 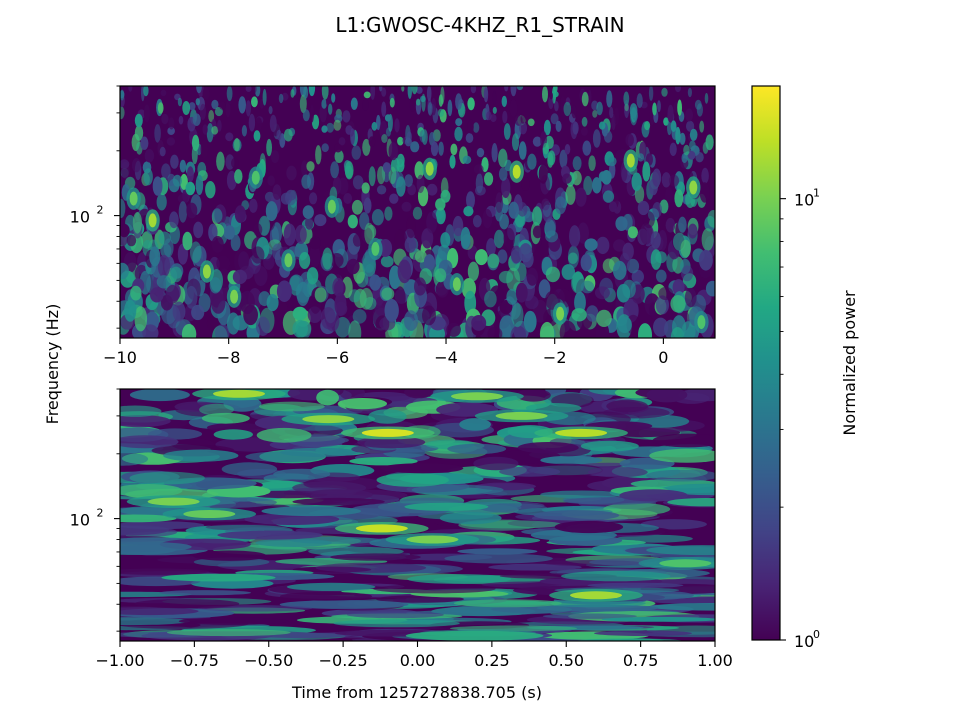 What do you see at coordinates (80, 520) in the screenshot?
I see `y-tick-label: 10` at bounding box center [80, 520].